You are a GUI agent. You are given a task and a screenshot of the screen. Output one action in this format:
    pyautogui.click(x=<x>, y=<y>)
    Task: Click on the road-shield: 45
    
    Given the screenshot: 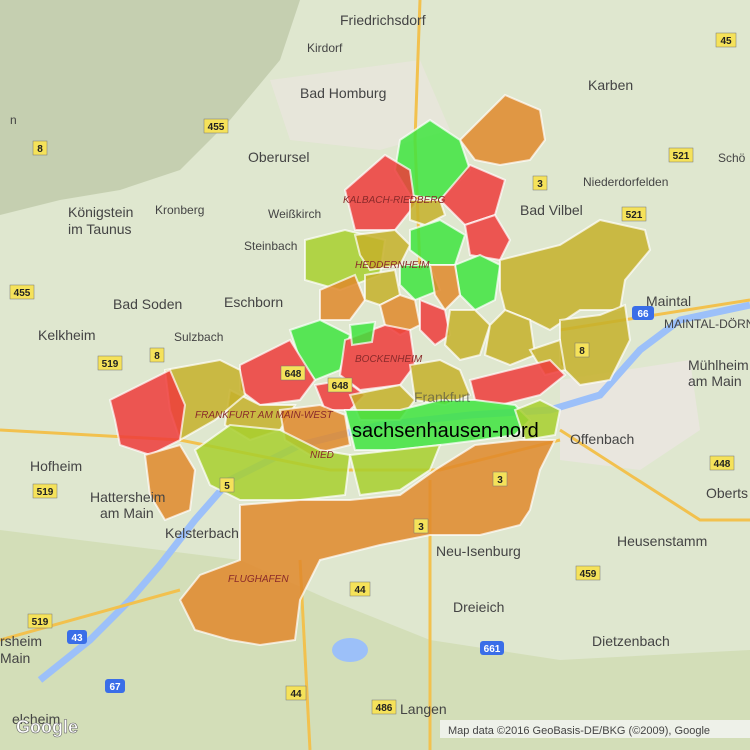 What is the action you would take?
    pyautogui.click(x=726, y=40)
    